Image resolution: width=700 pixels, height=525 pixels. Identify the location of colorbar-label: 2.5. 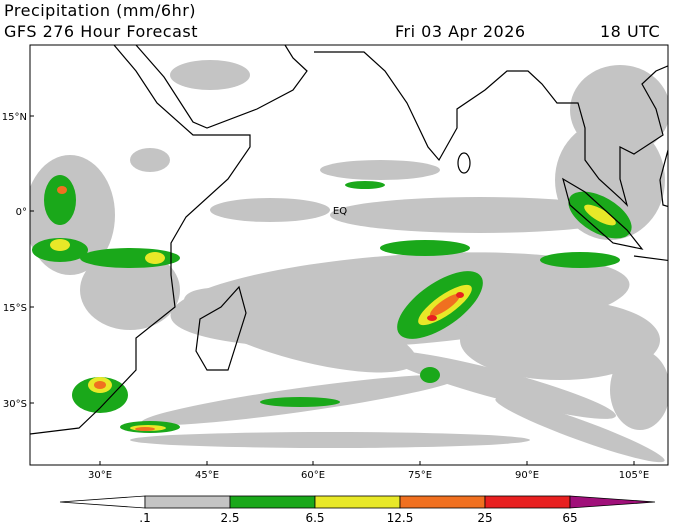
(229, 518).